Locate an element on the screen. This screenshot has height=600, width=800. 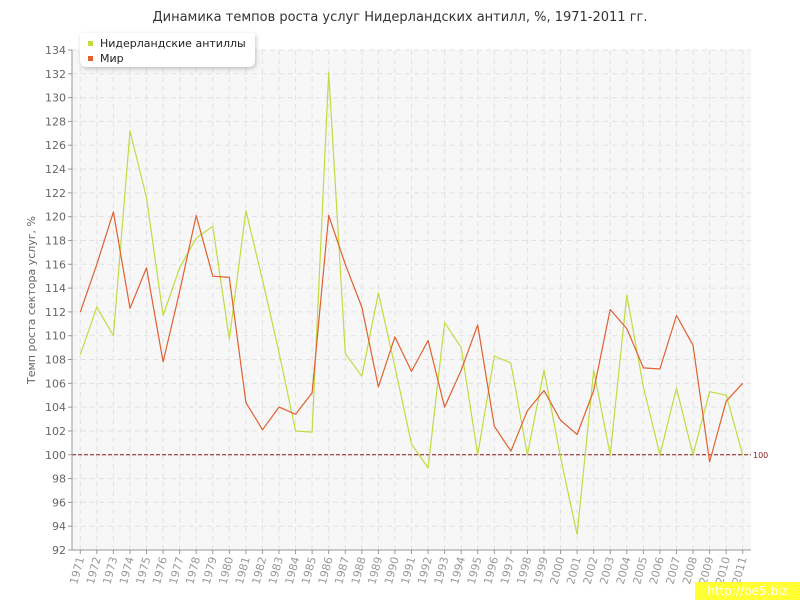
legend: Нидерландские антиллы Мир is located at coordinates (167, 50).